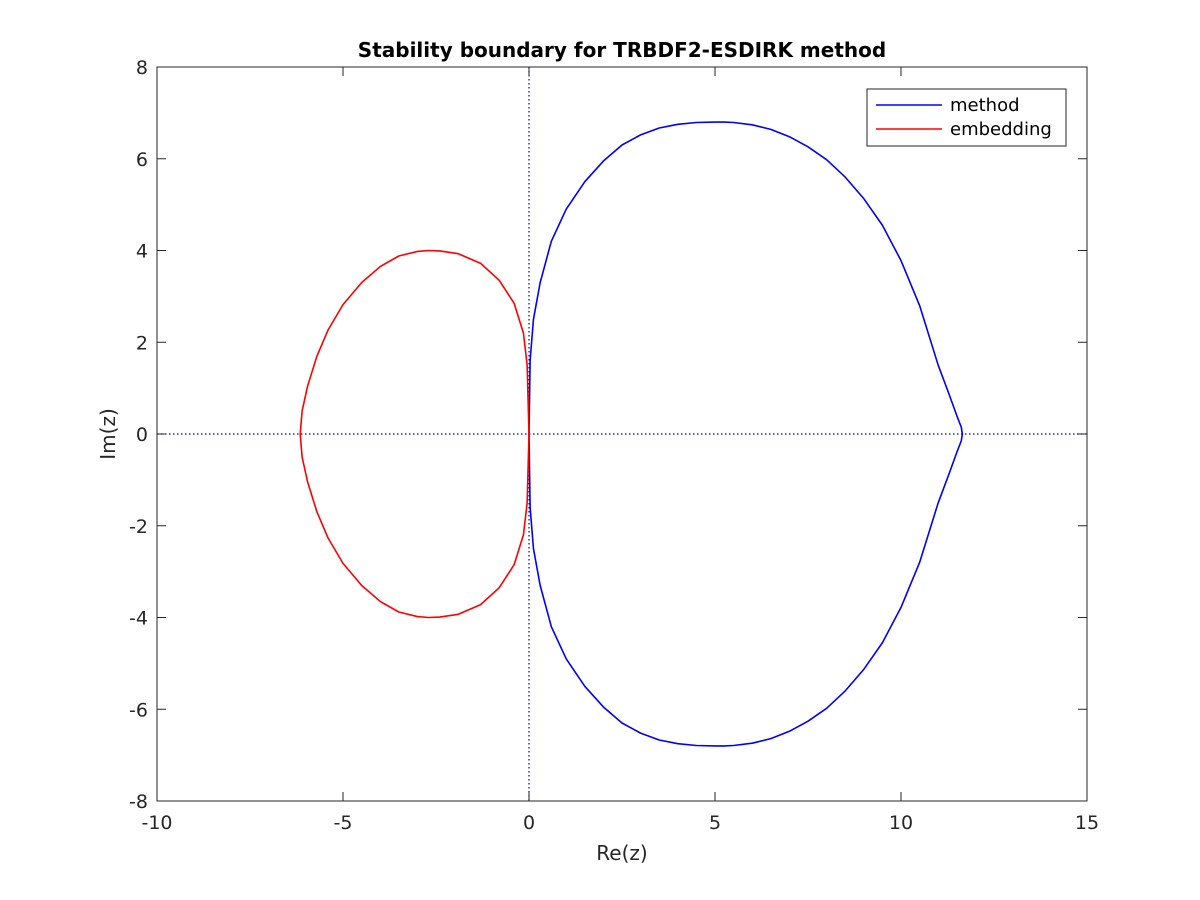 This screenshot has height=900, width=1200. What do you see at coordinates (156, 823) in the screenshot?
I see `x-tick-label: -10` at bounding box center [156, 823].